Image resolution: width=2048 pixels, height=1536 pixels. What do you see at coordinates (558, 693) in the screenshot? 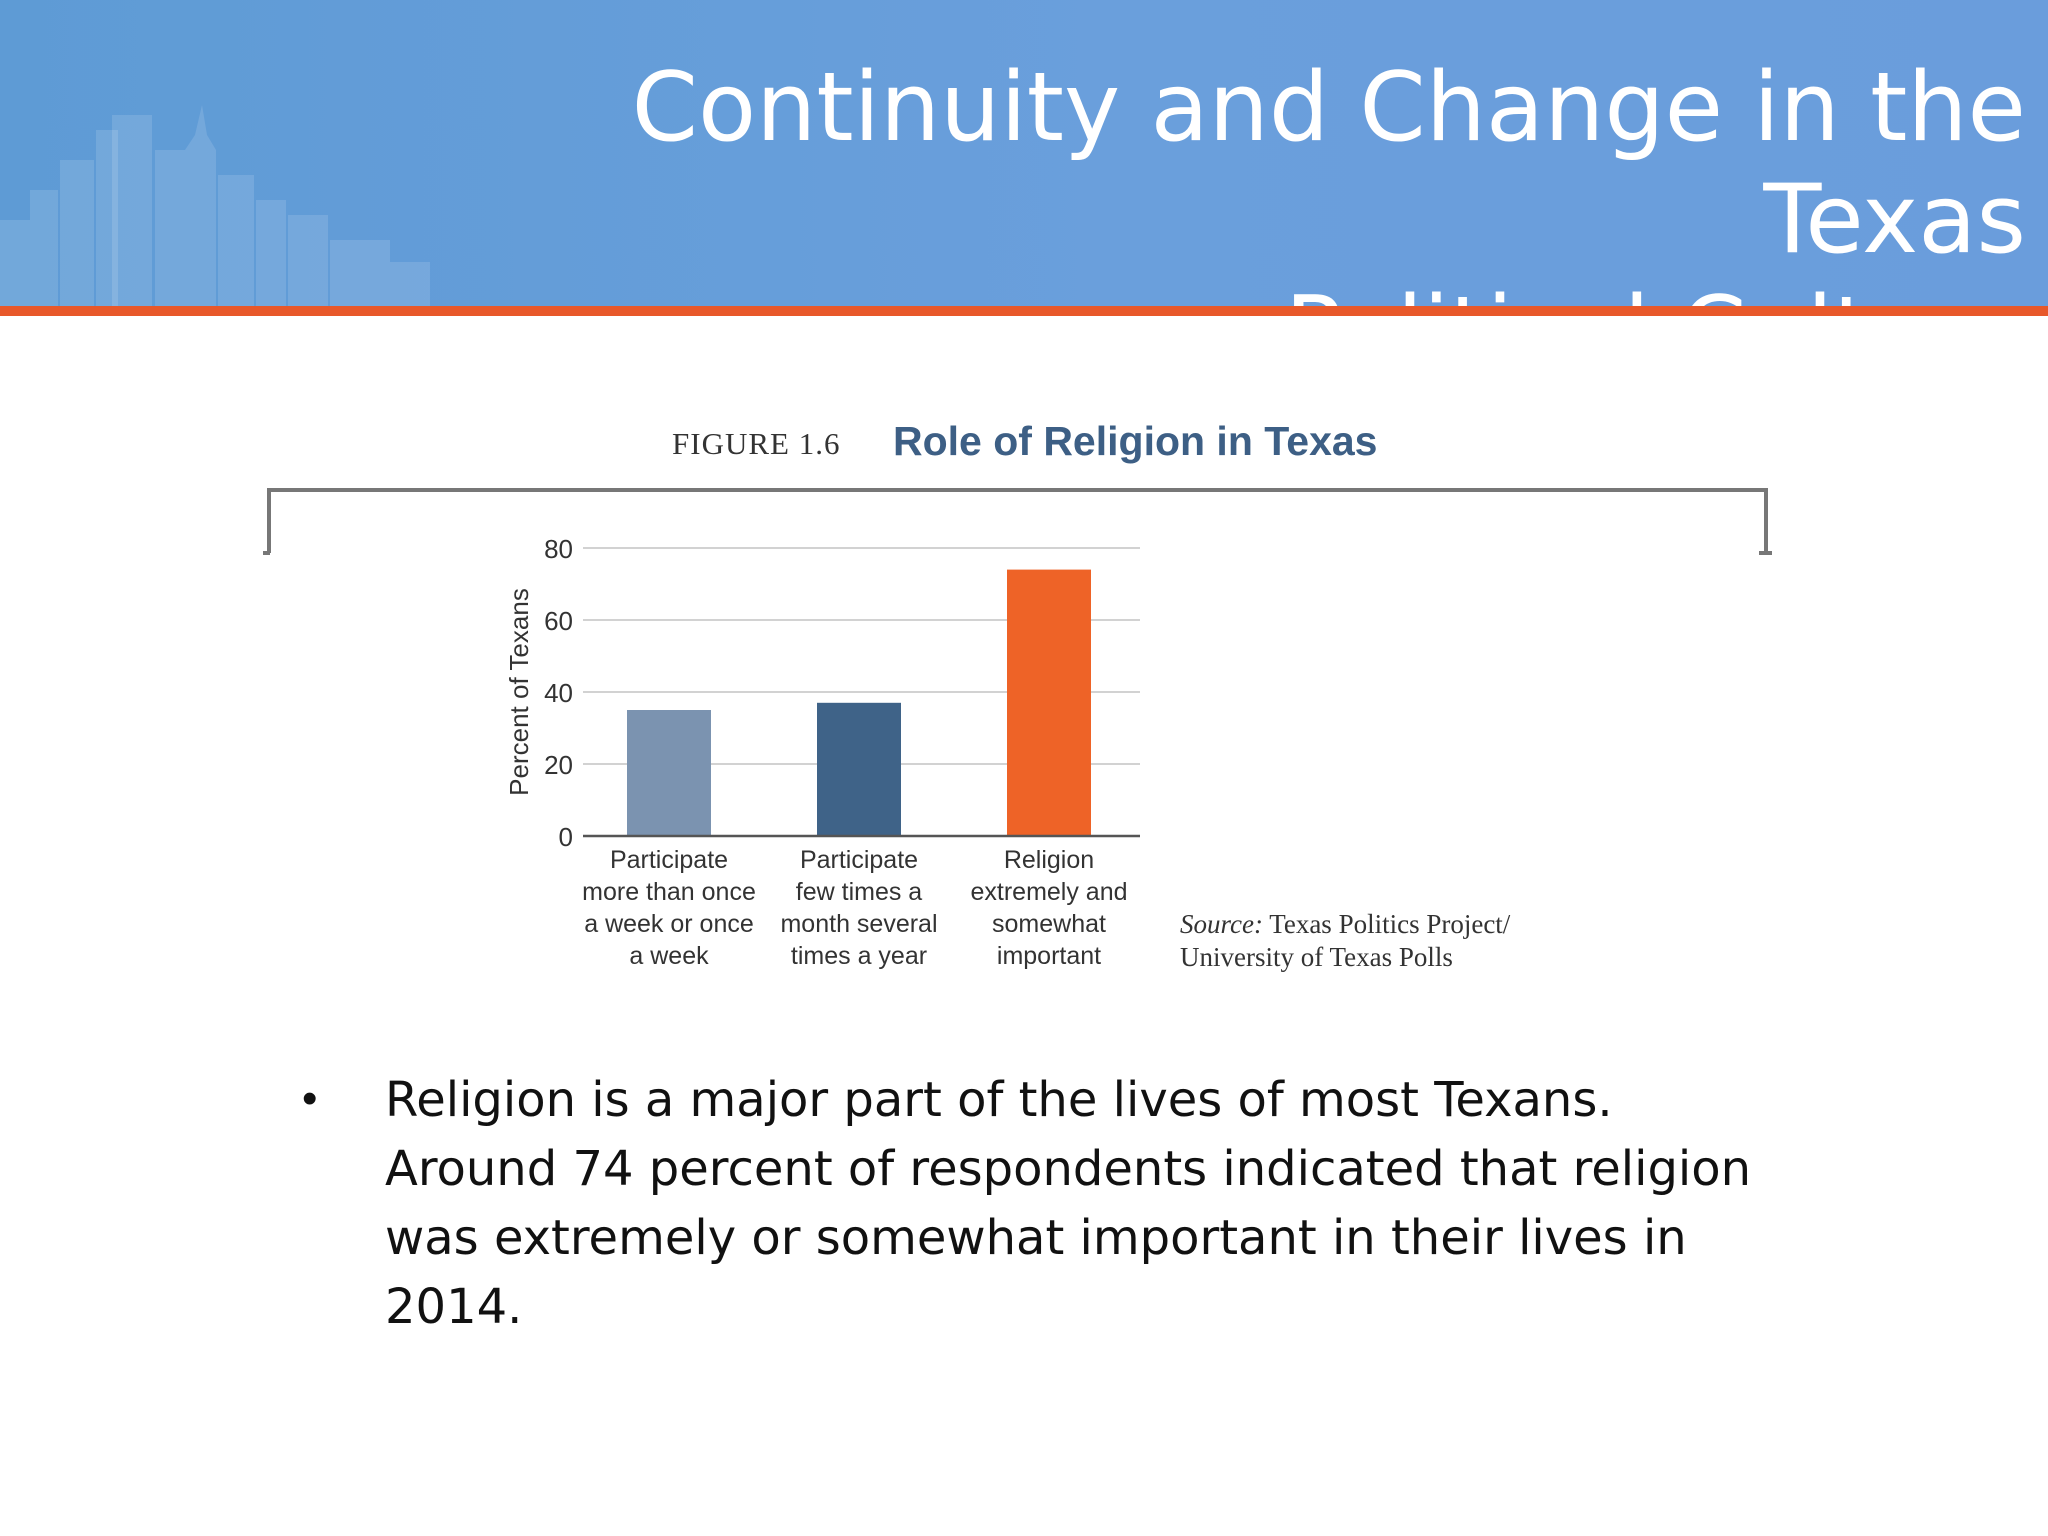
I see `y-tick-label: 40` at bounding box center [558, 693].